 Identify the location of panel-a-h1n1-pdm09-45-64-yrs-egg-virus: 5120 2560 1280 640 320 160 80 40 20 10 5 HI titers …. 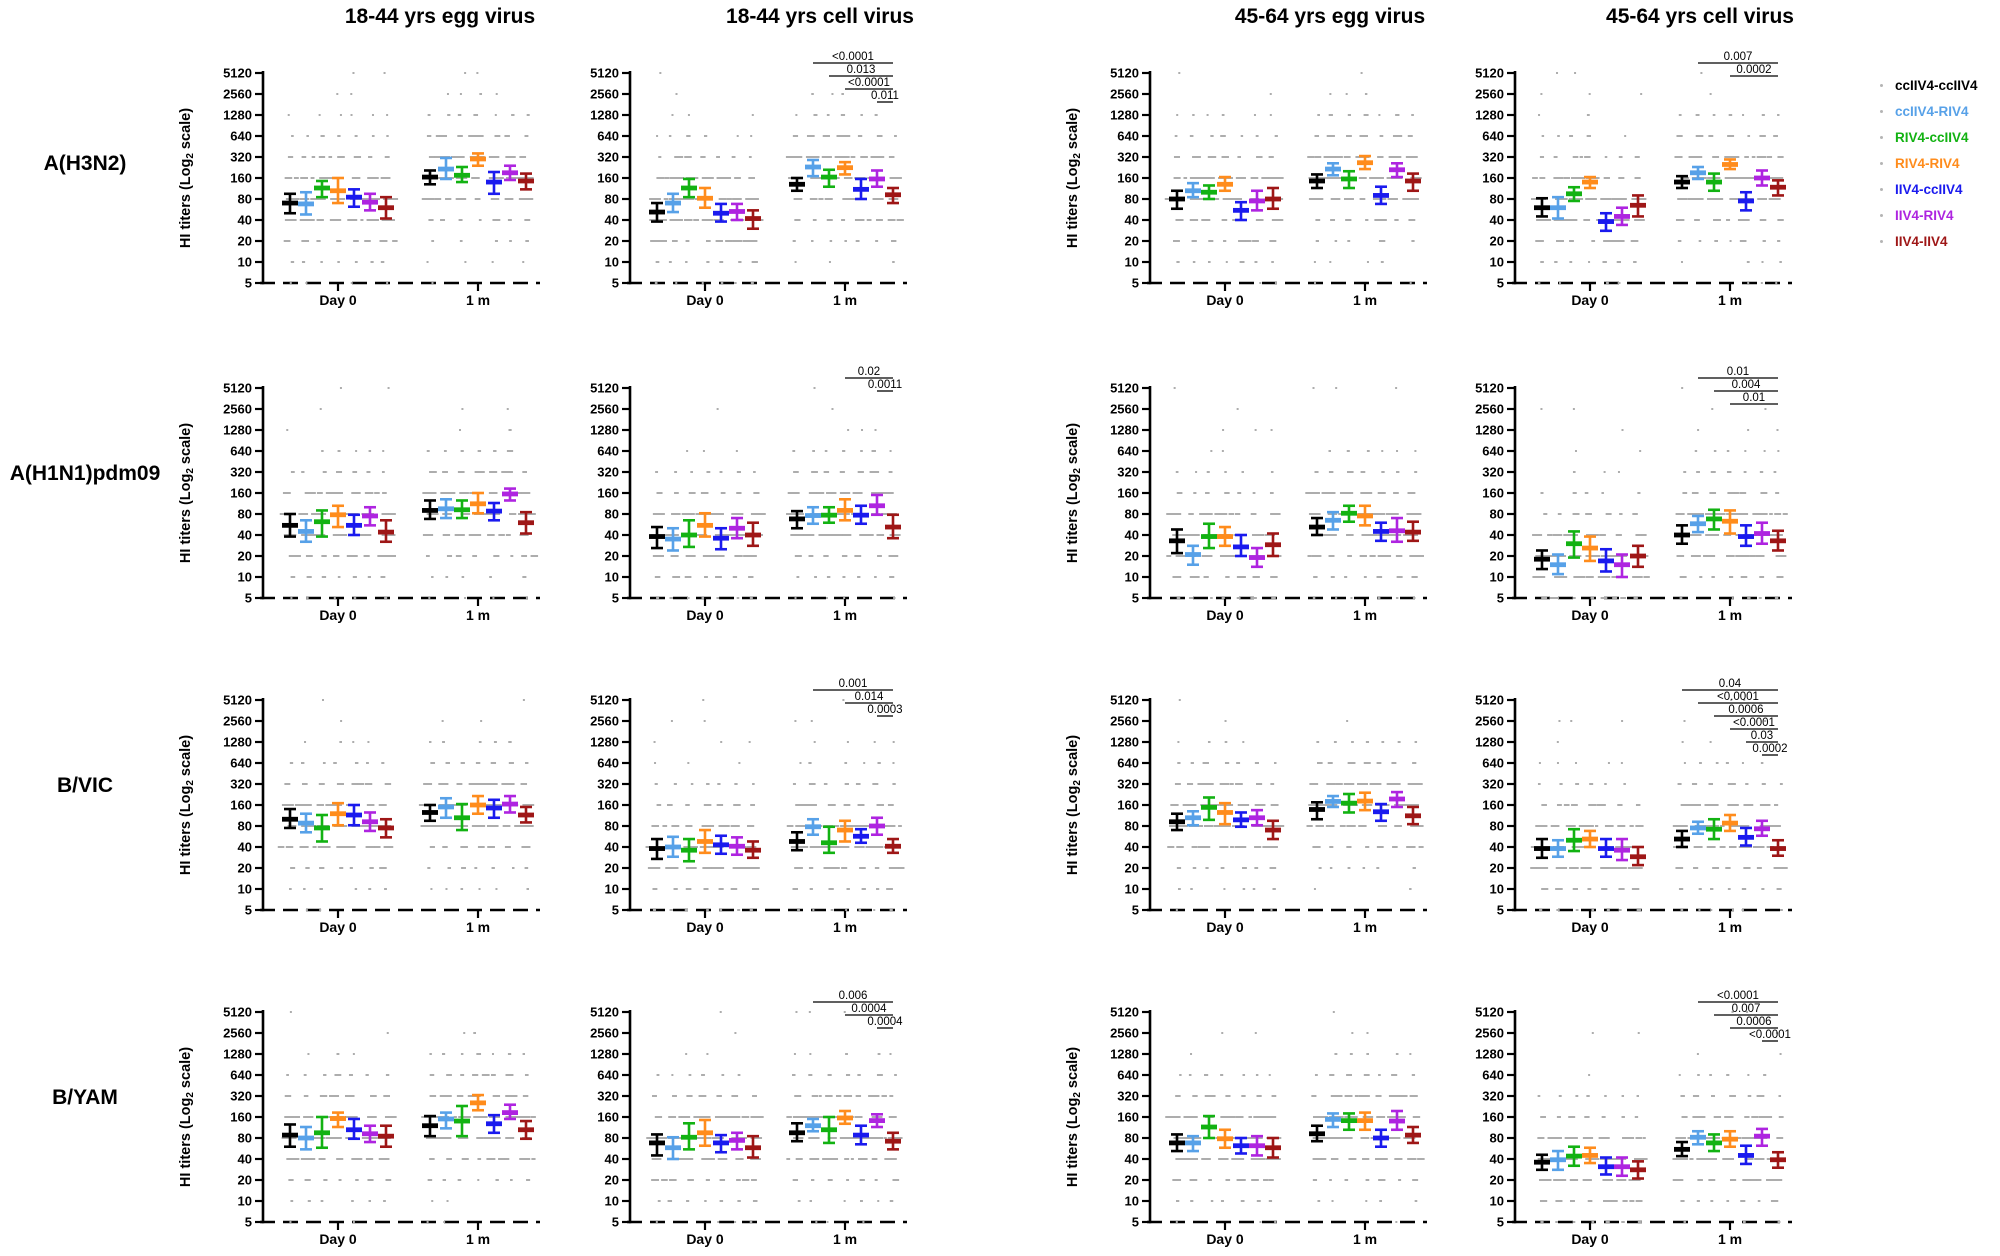
(1246, 502).